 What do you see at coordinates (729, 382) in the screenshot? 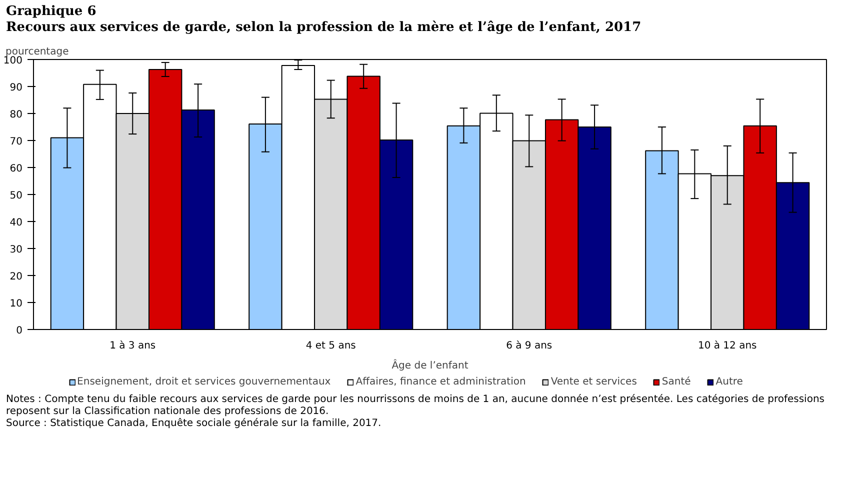
I see `legend-label: Autre` at bounding box center [729, 382].